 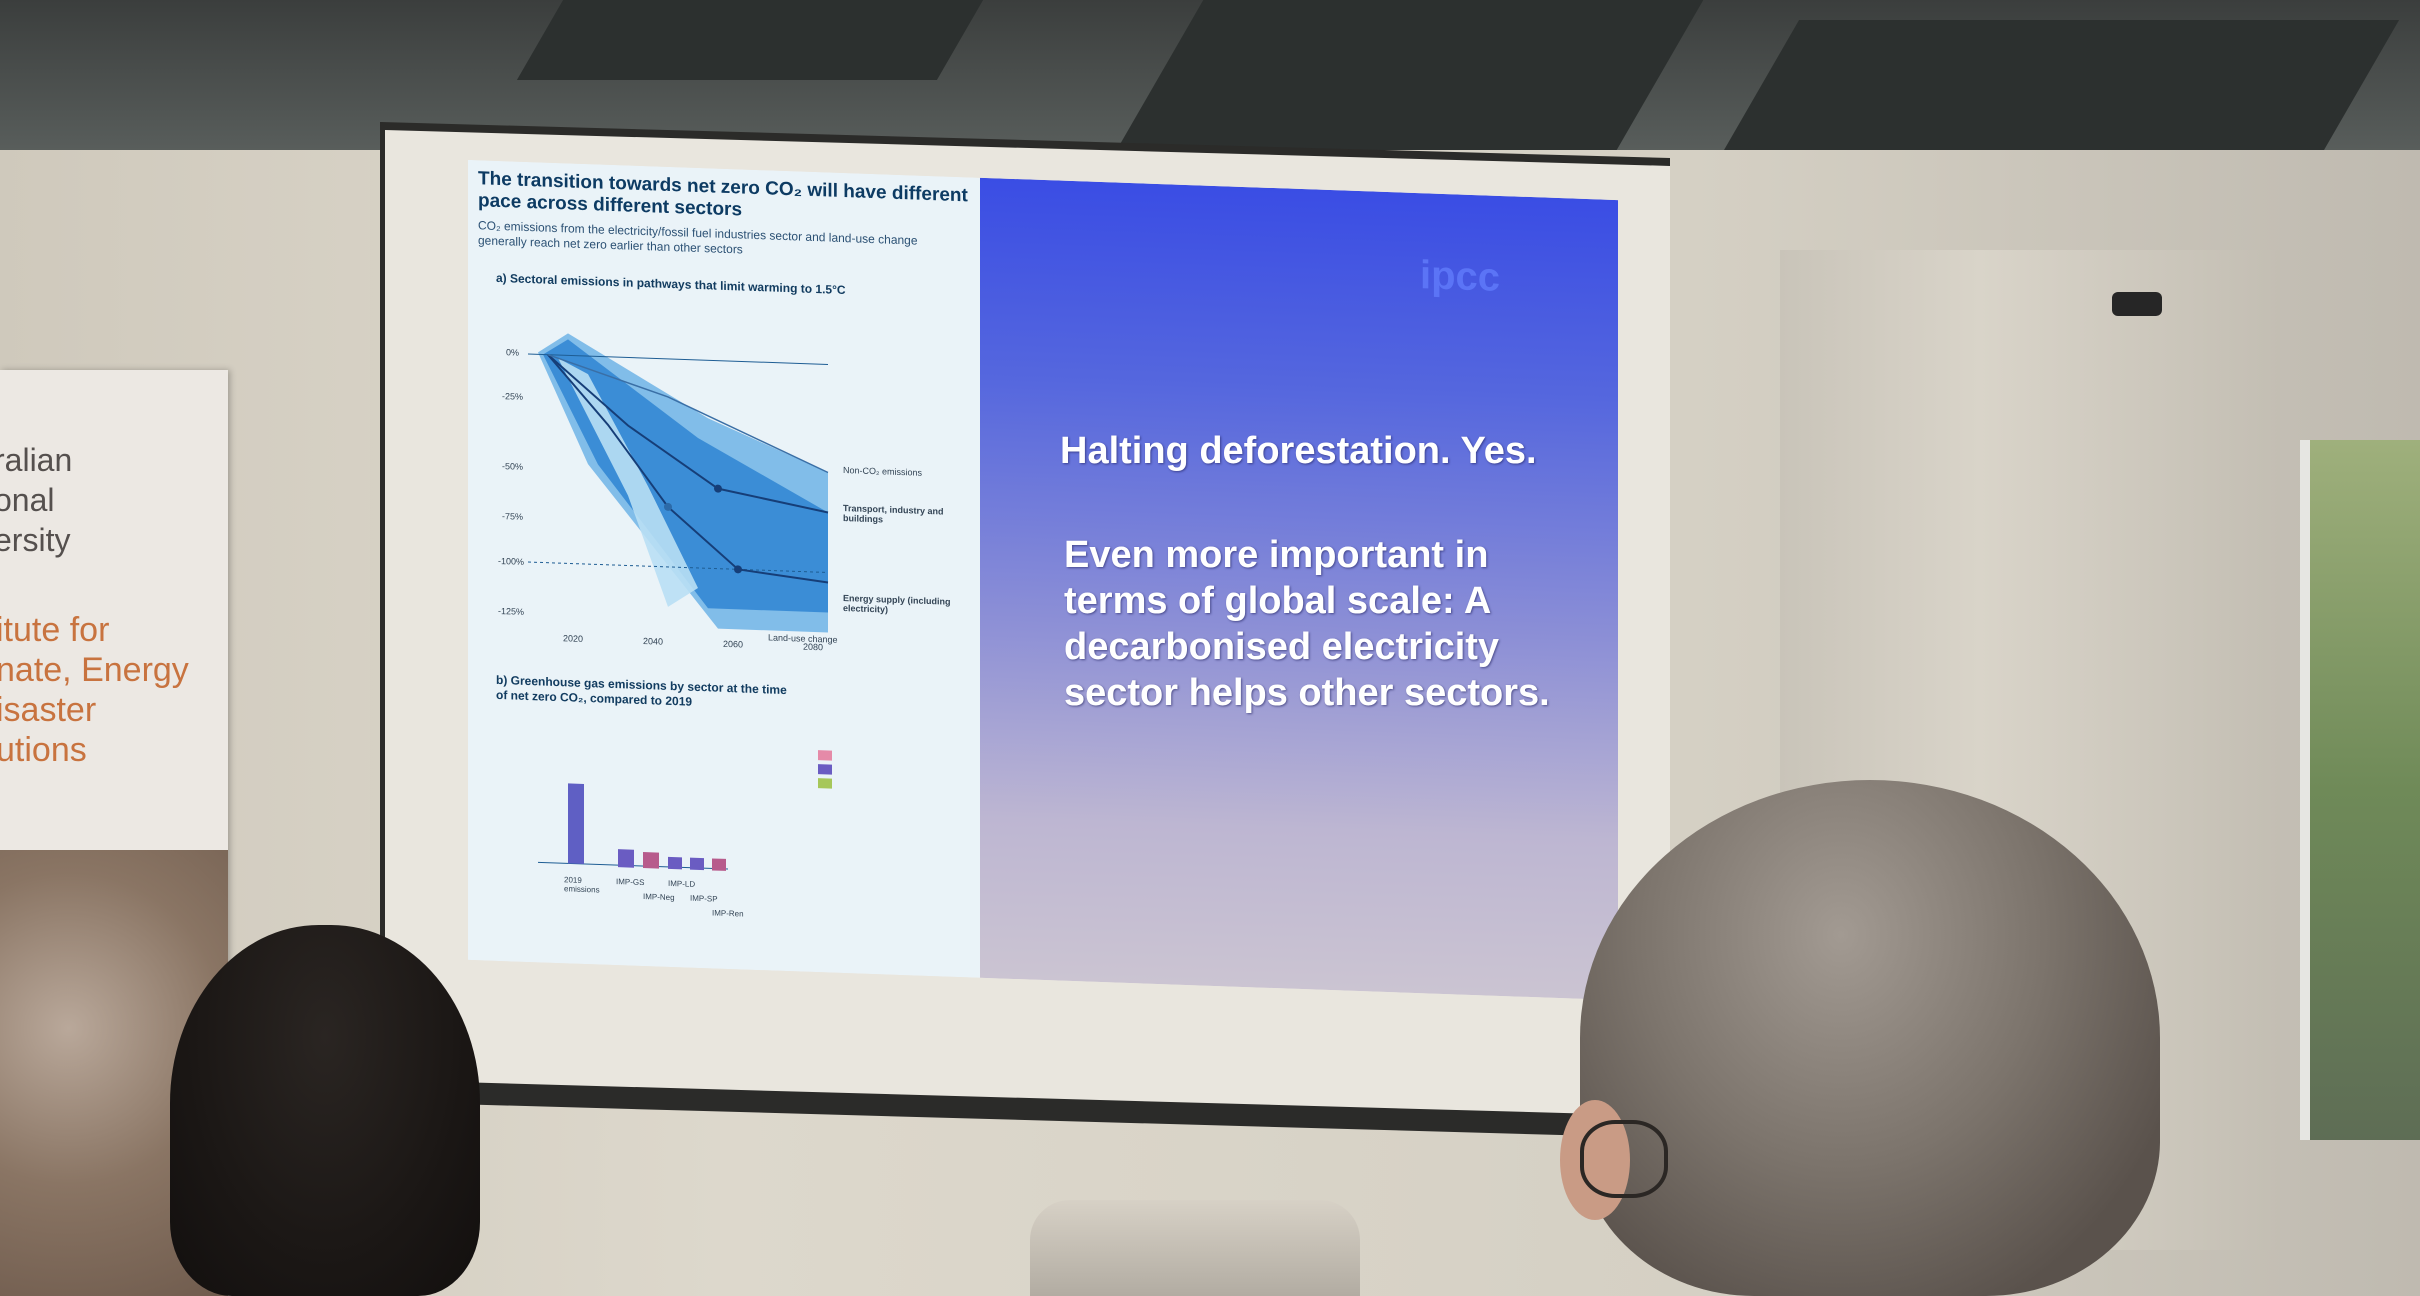 What do you see at coordinates (1195, 1248) in the screenshot?
I see `stage-chair` at bounding box center [1195, 1248].